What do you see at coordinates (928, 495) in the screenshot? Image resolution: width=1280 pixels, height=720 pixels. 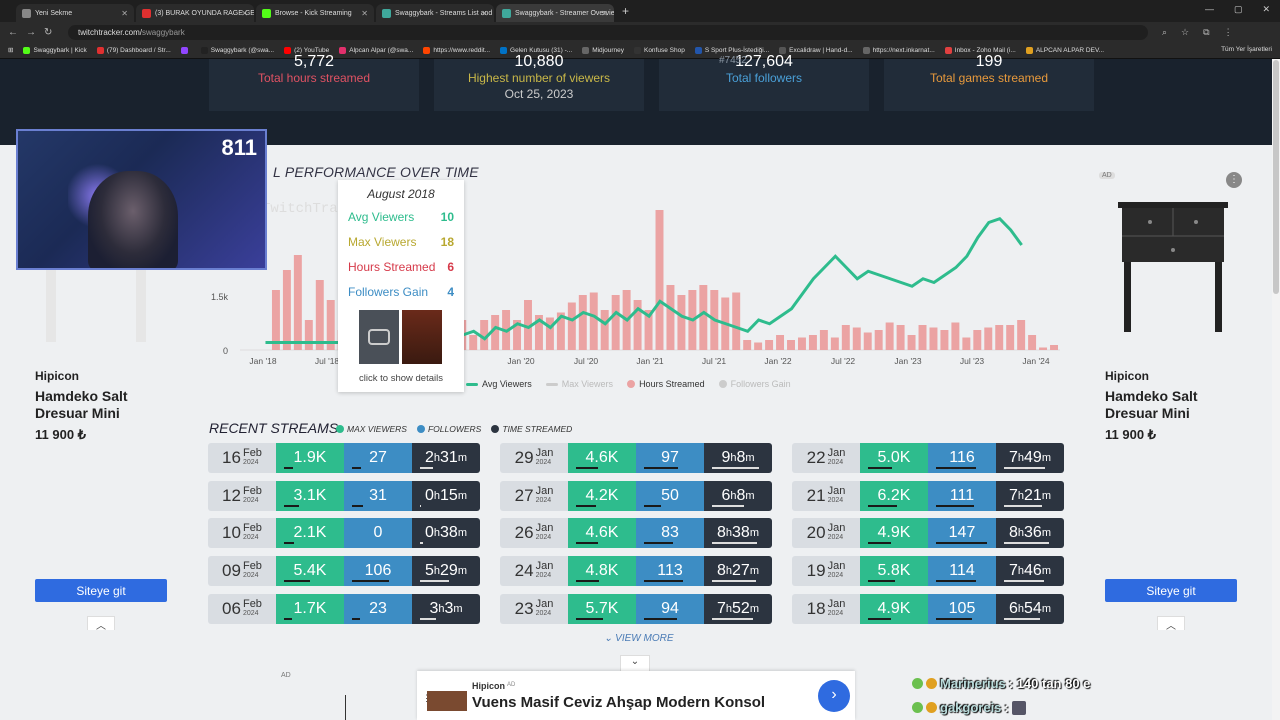 I see `stream-card: 21 Jan 2024 6.2K 111 7 h 21 m` at bounding box center [928, 495].